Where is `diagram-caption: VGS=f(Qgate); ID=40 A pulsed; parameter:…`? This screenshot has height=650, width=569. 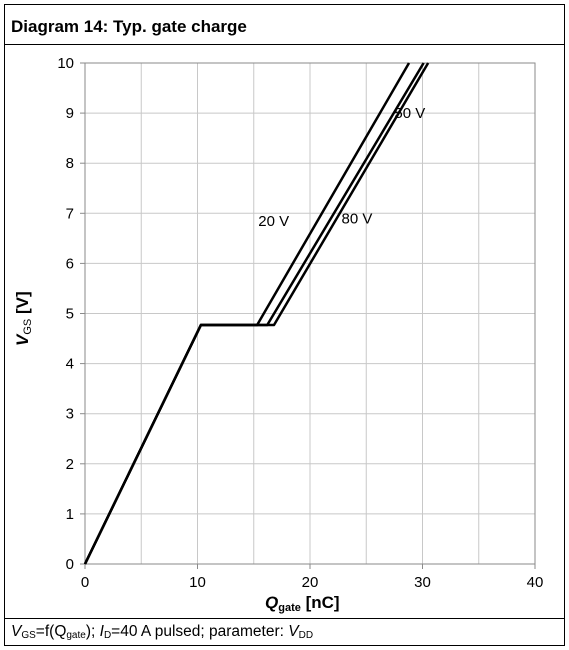 diagram-caption: VGS=f(Qgate); ID=40 A pulsed; parameter:… is located at coordinates (162, 632).